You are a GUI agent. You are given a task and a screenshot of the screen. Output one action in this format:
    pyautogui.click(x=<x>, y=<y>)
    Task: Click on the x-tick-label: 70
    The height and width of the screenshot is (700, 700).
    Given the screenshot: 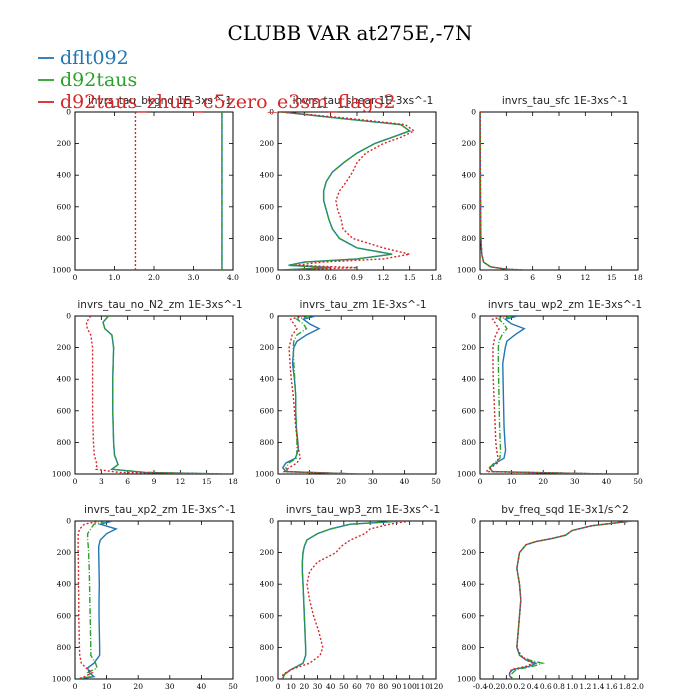 What is the action you would take?
    pyautogui.click(x=370, y=686)
    